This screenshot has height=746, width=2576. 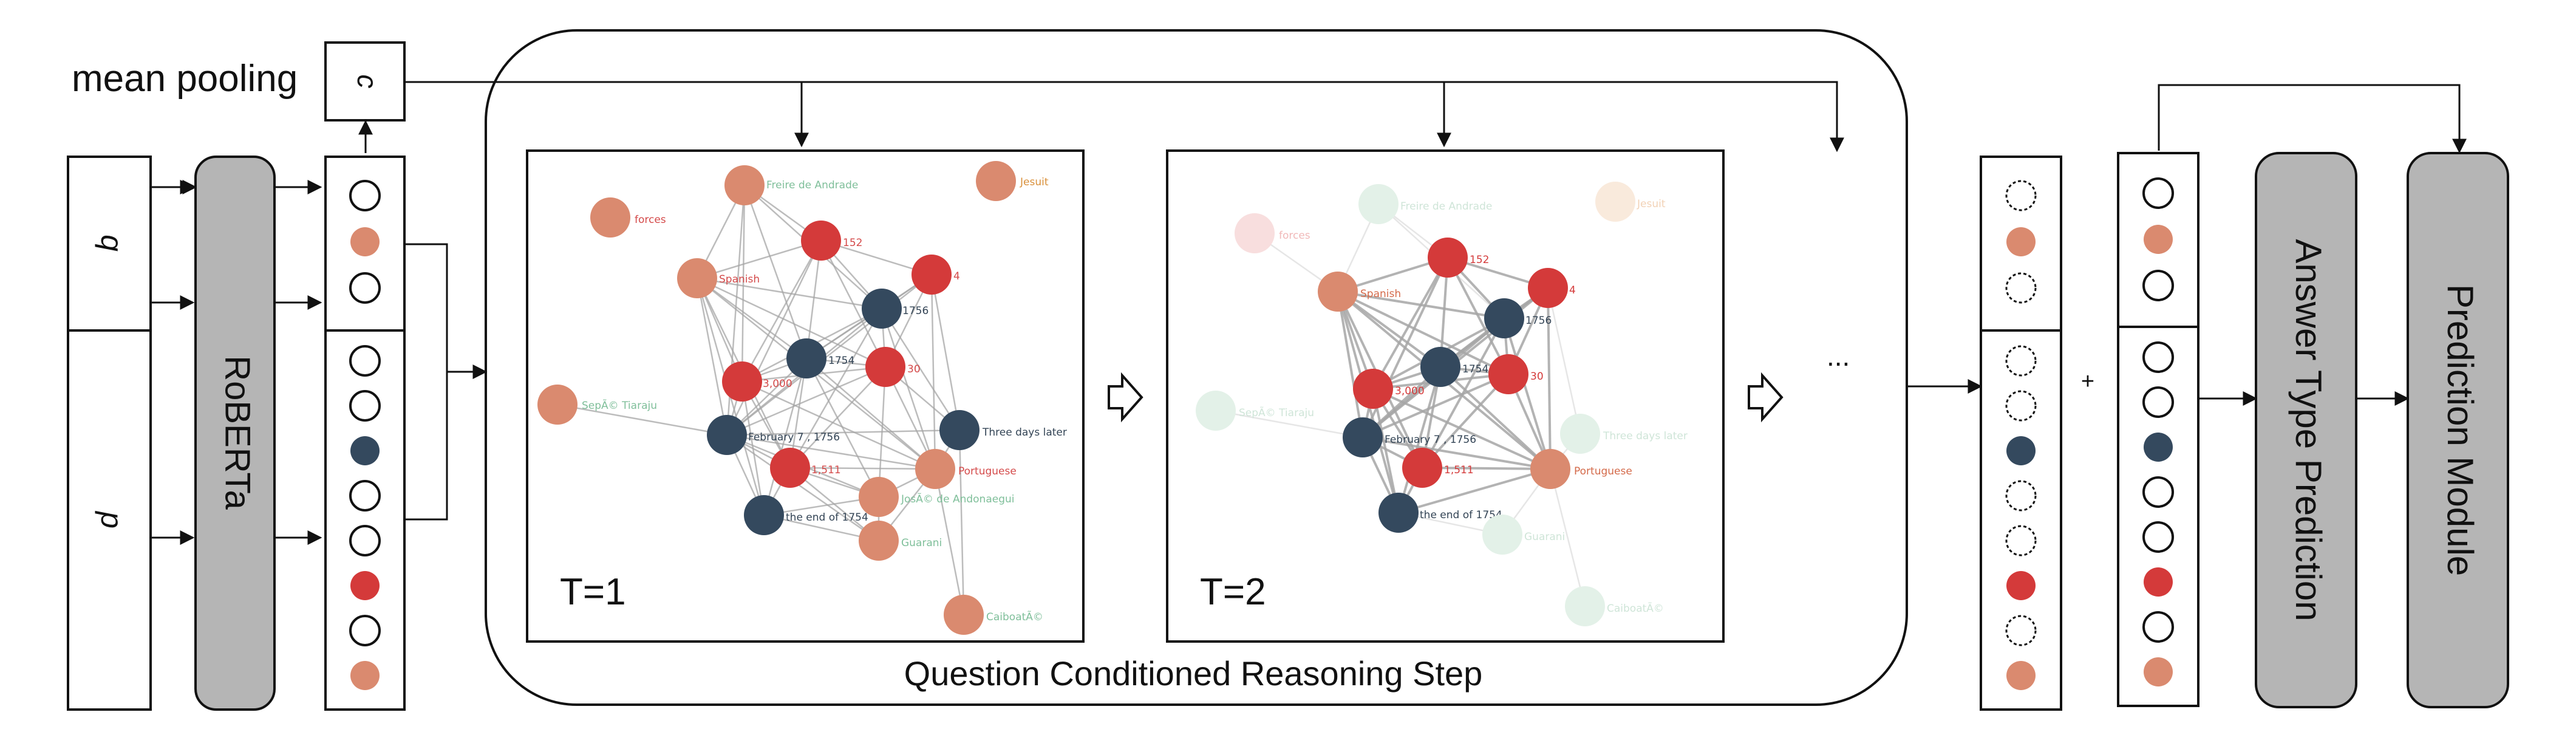 I want to click on graph-node-n3000, so click(x=742, y=381).